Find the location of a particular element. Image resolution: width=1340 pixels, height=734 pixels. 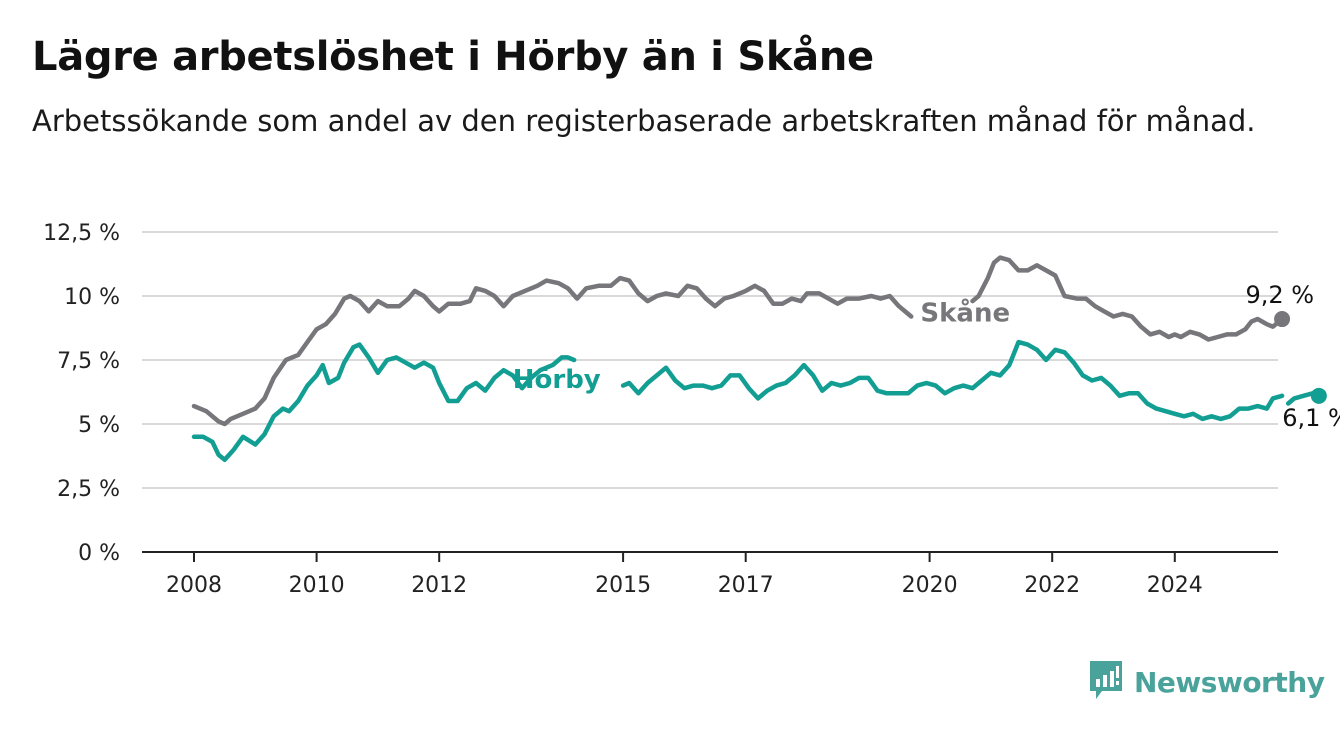

x-tick-label: 2022 is located at coordinates (1052, 585).